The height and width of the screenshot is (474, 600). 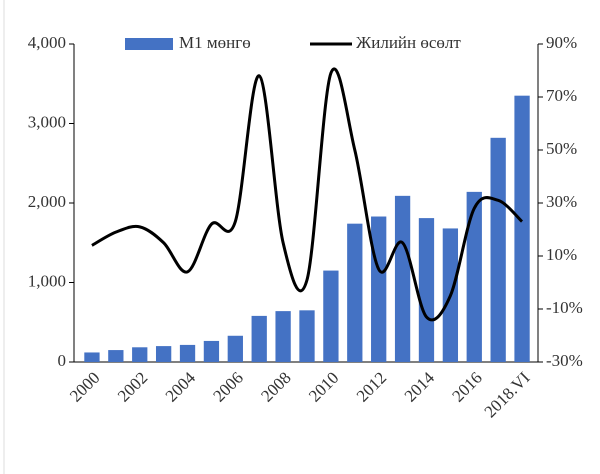 What do you see at coordinates (47, 201) in the screenshot?
I see `y-tick-label: 2,000` at bounding box center [47, 201].